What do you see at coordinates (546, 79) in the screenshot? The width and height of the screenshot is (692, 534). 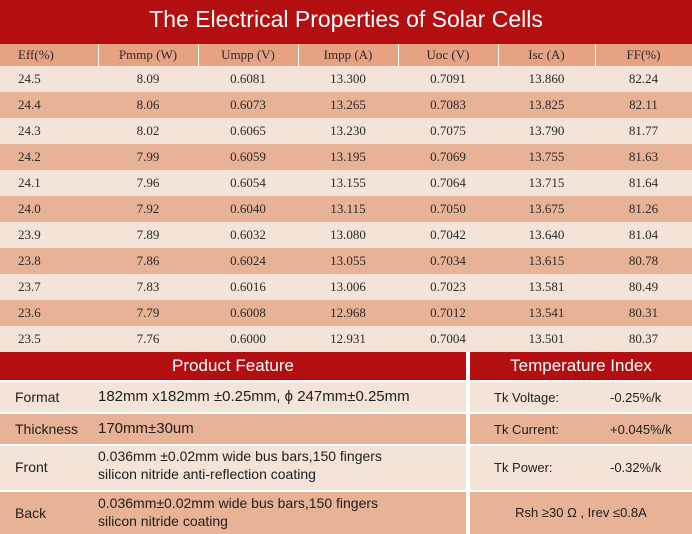 I see `cell-isc: 13.860` at bounding box center [546, 79].